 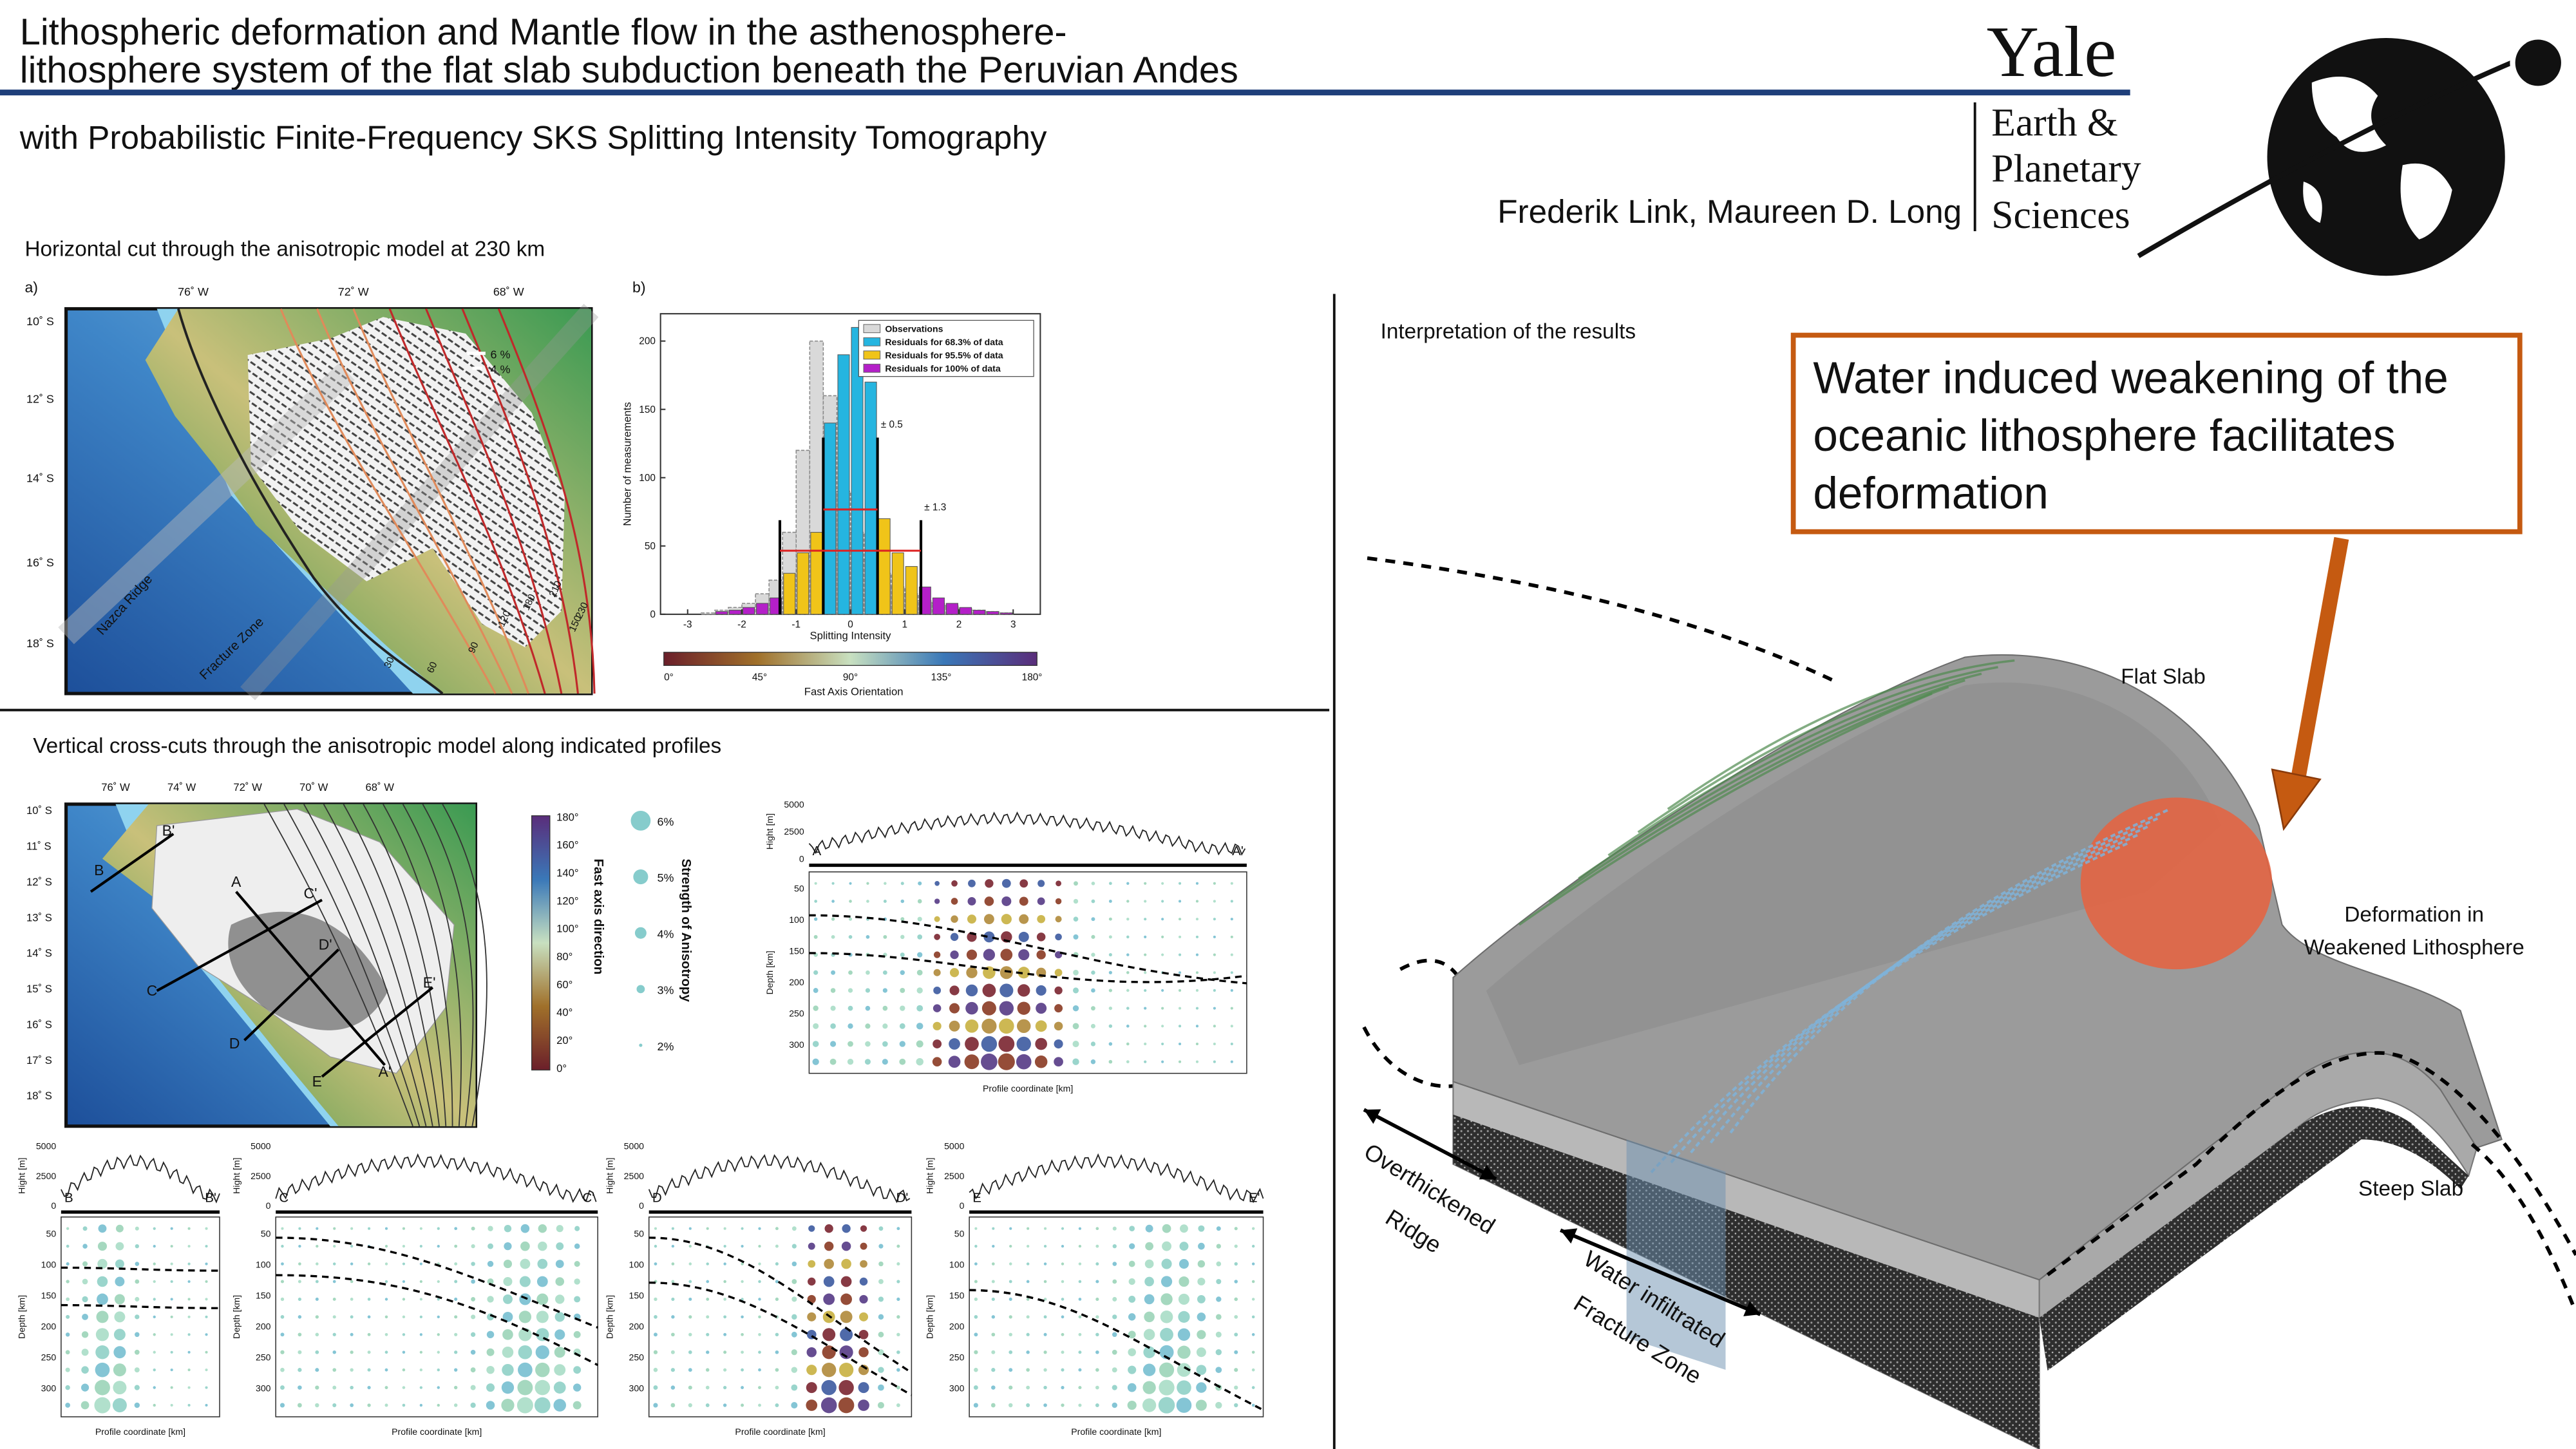 I want to click on size-legend-dot, so click(x=640, y=989).